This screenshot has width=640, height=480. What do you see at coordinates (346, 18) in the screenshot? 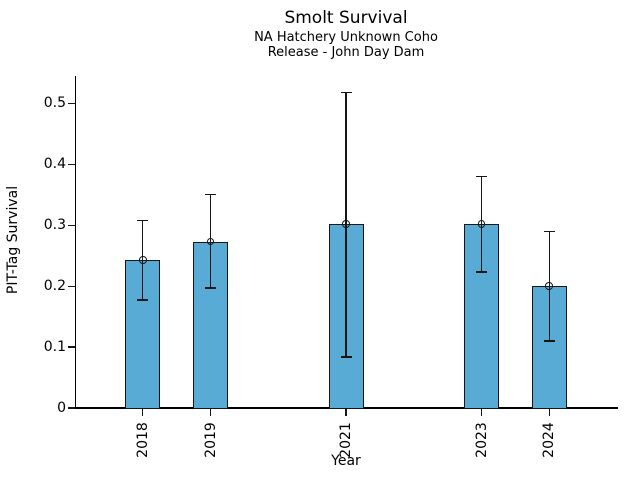
I see `chart-title: Smolt Survival` at bounding box center [346, 18].